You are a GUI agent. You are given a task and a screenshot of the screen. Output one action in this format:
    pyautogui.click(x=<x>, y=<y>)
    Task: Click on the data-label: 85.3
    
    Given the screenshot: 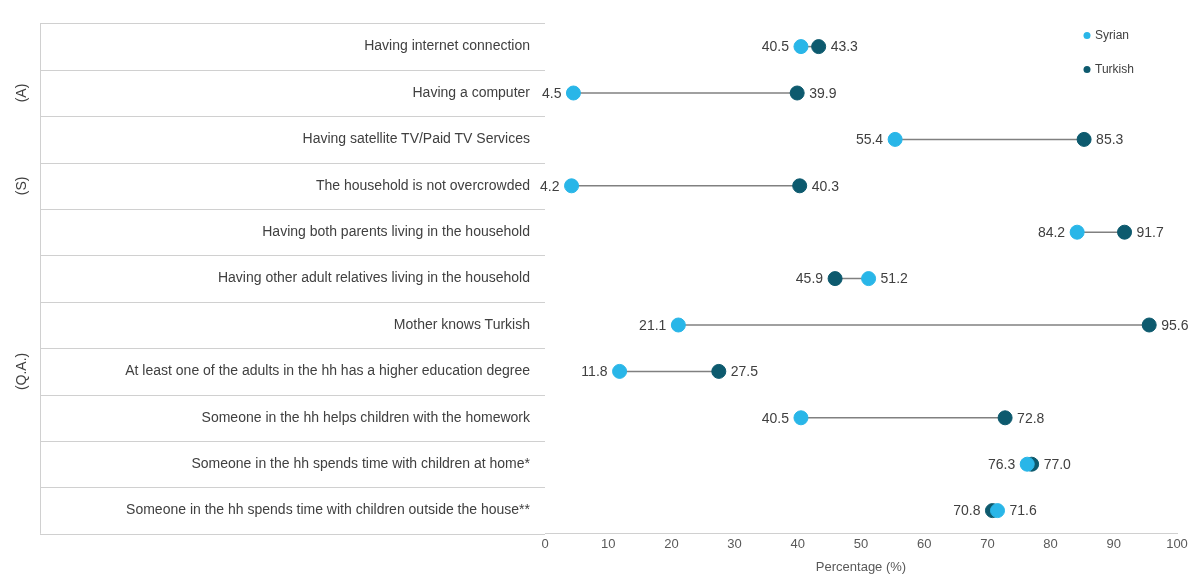 What is the action you would take?
    pyautogui.click(x=1110, y=139)
    